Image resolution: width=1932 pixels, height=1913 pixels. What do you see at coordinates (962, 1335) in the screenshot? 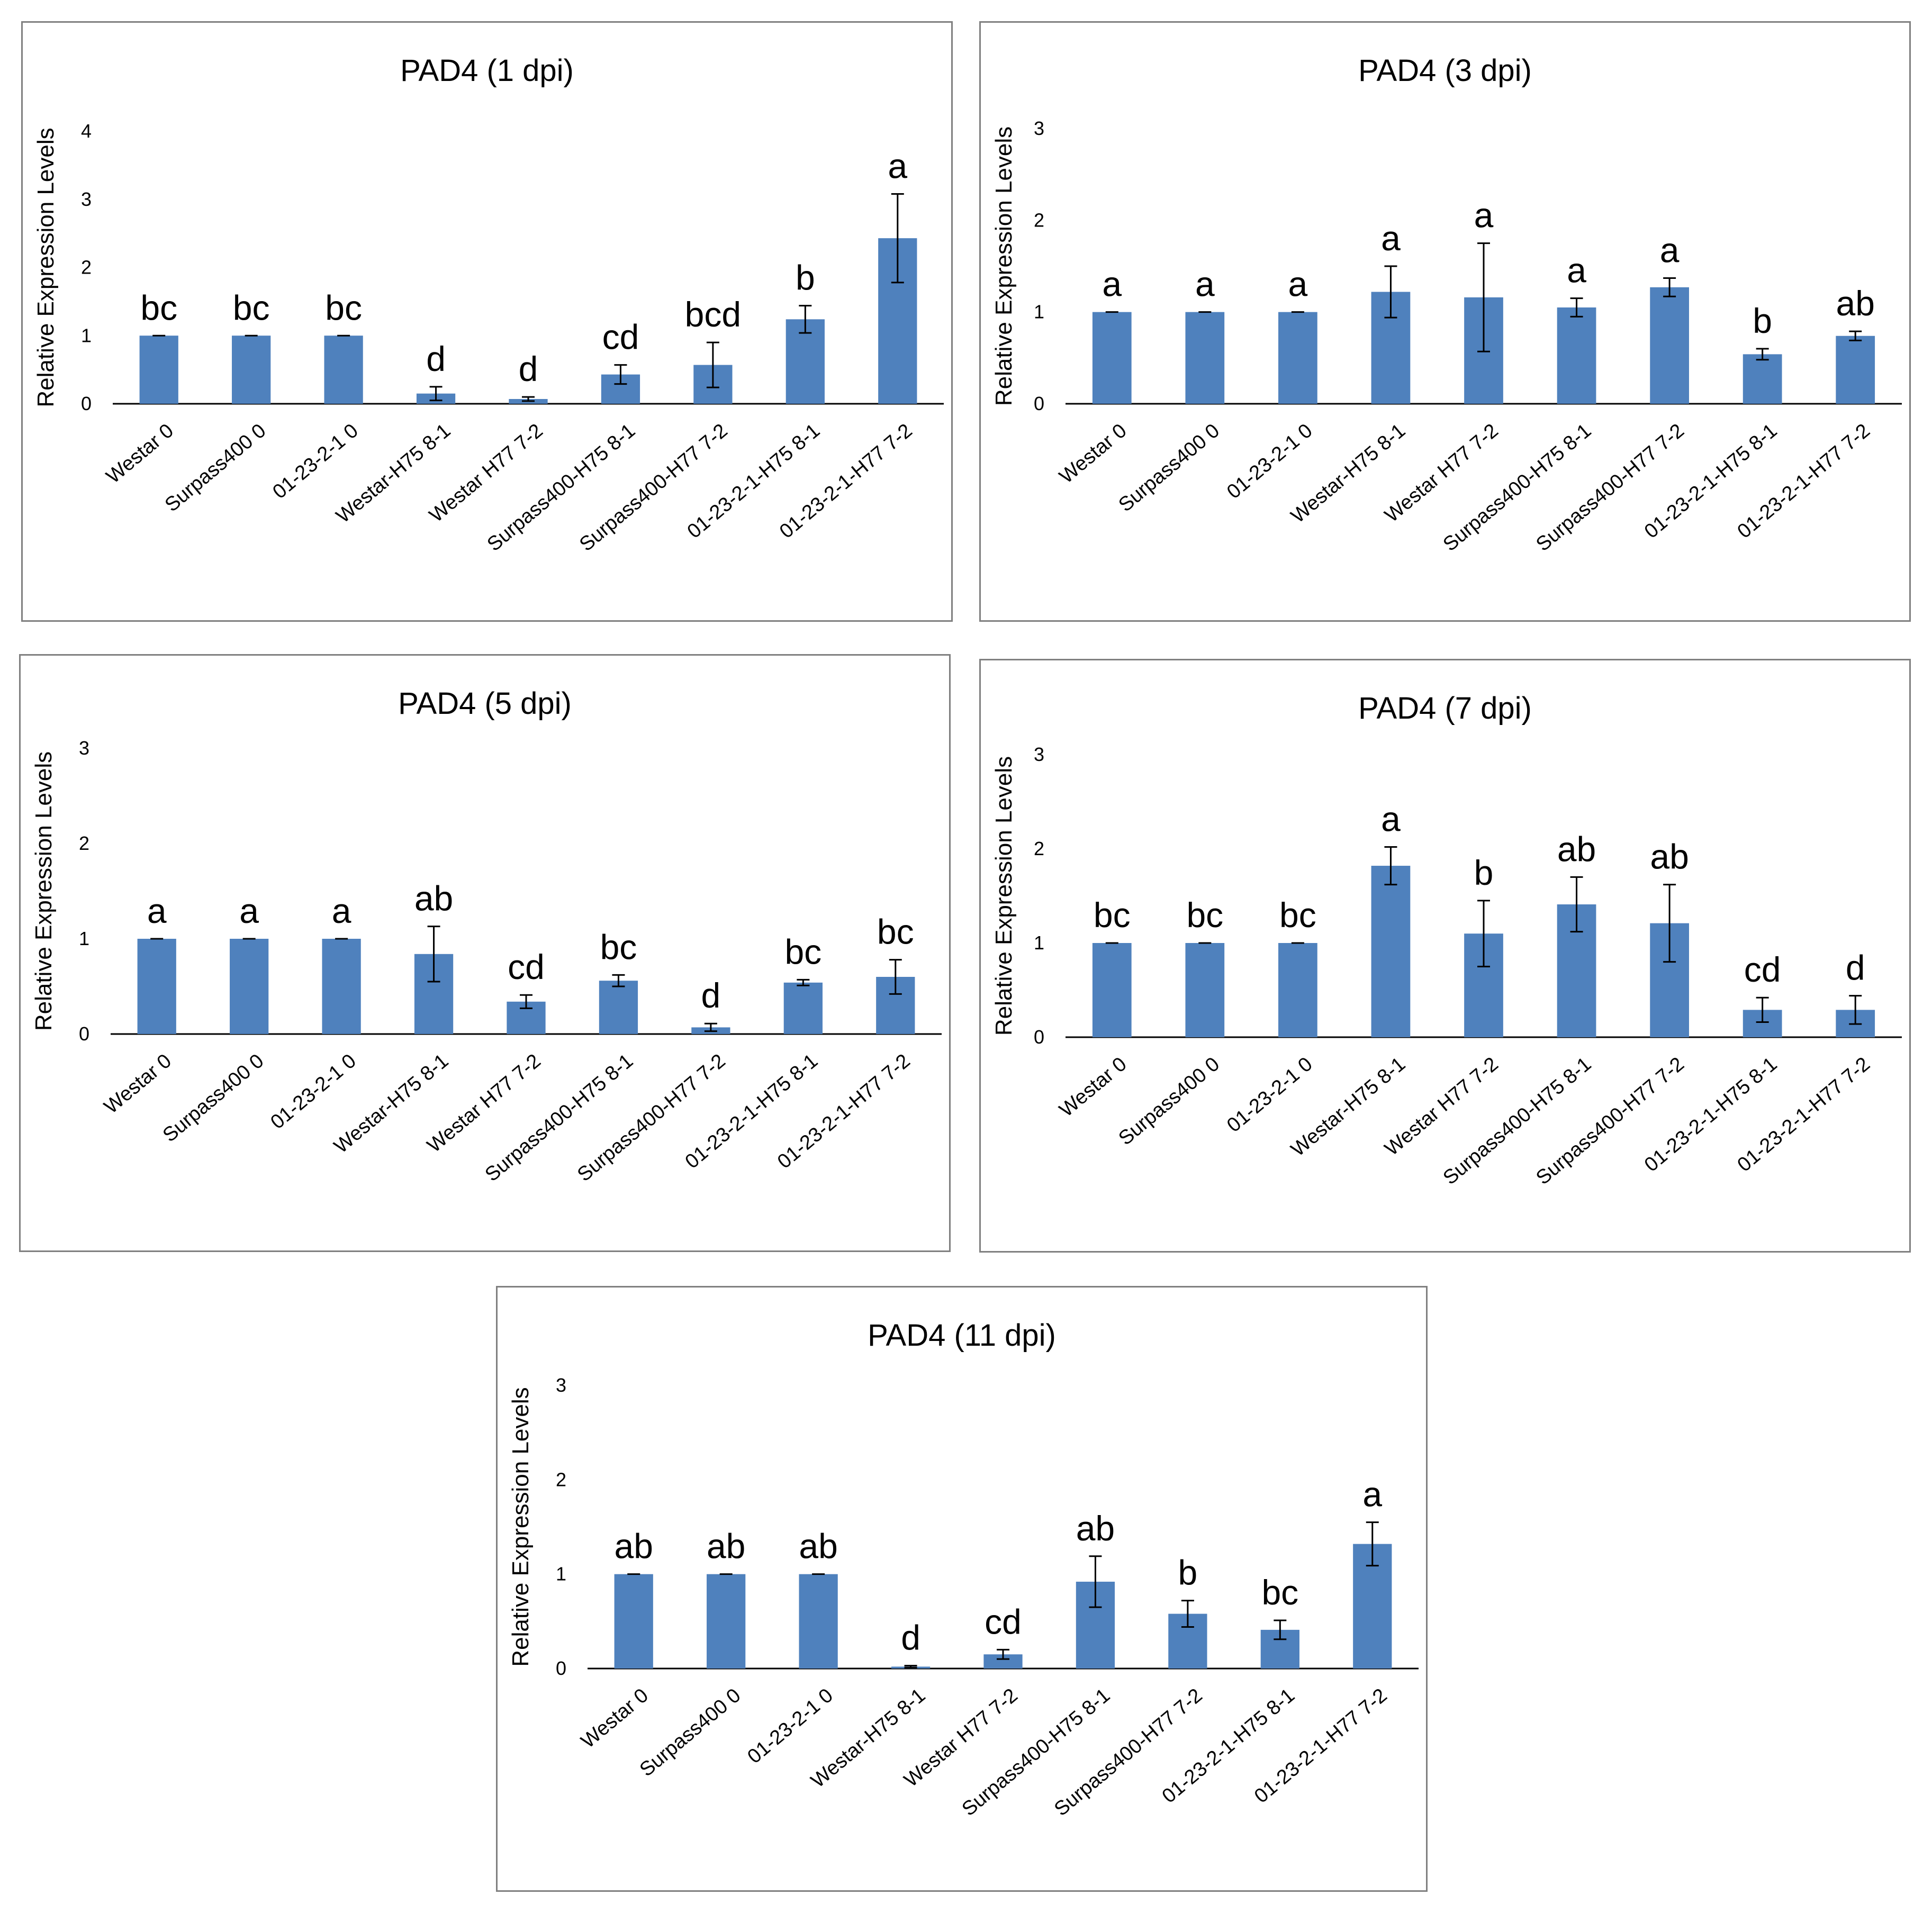
I see `chart-title: PAD4 (11 dpi)` at bounding box center [962, 1335].